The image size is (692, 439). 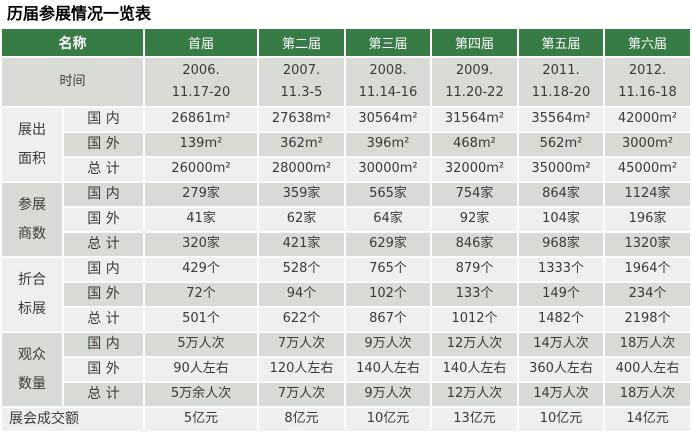 I want to click on data-cell: 754家, so click(x=474, y=194).